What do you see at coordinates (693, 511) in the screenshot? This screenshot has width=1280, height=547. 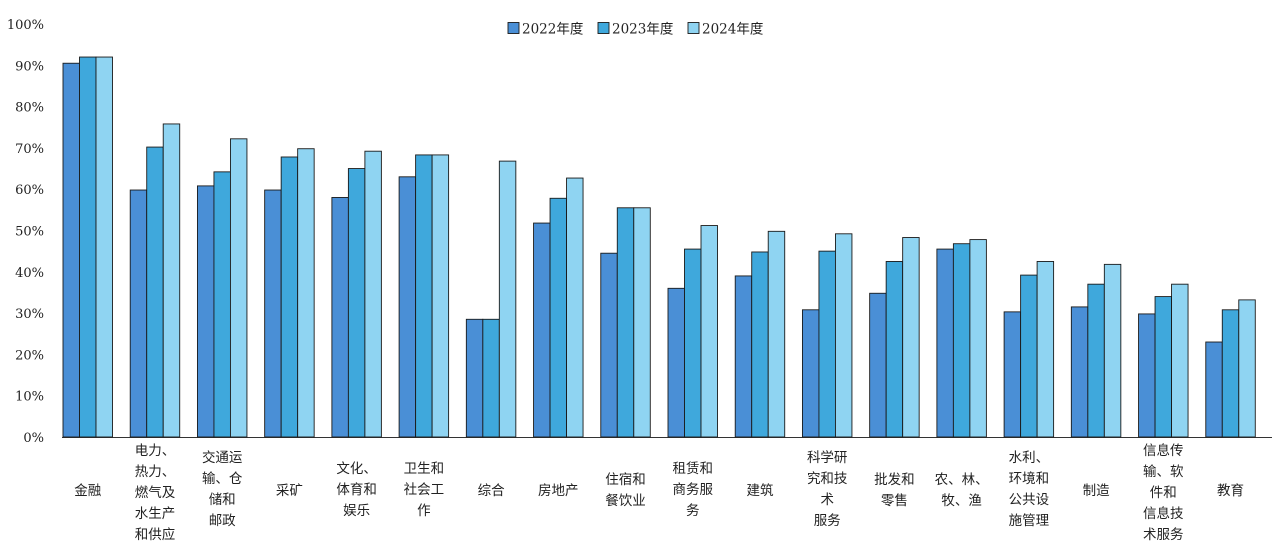 I see `category-label: 务` at bounding box center [693, 511].